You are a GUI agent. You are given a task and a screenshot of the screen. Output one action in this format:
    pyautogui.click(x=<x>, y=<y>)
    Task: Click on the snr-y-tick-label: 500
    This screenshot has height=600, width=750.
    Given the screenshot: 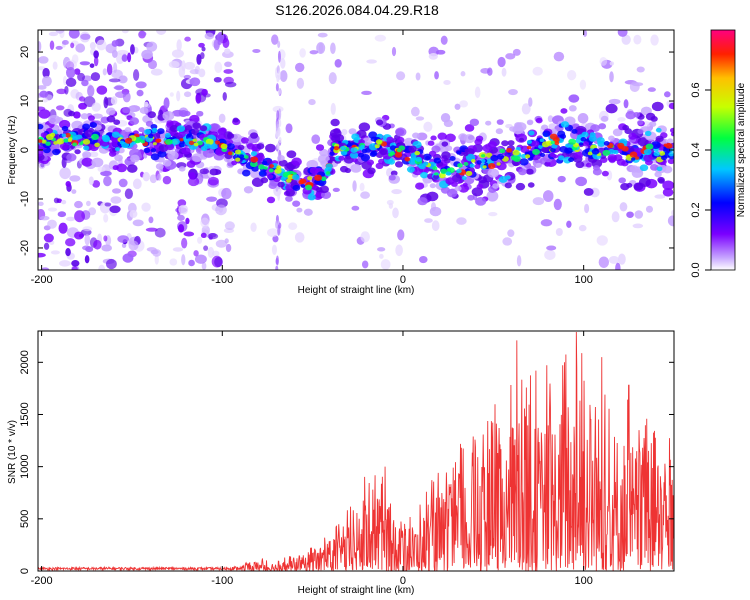 What is the action you would take?
    pyautogui.click(x=25, y=519)
    